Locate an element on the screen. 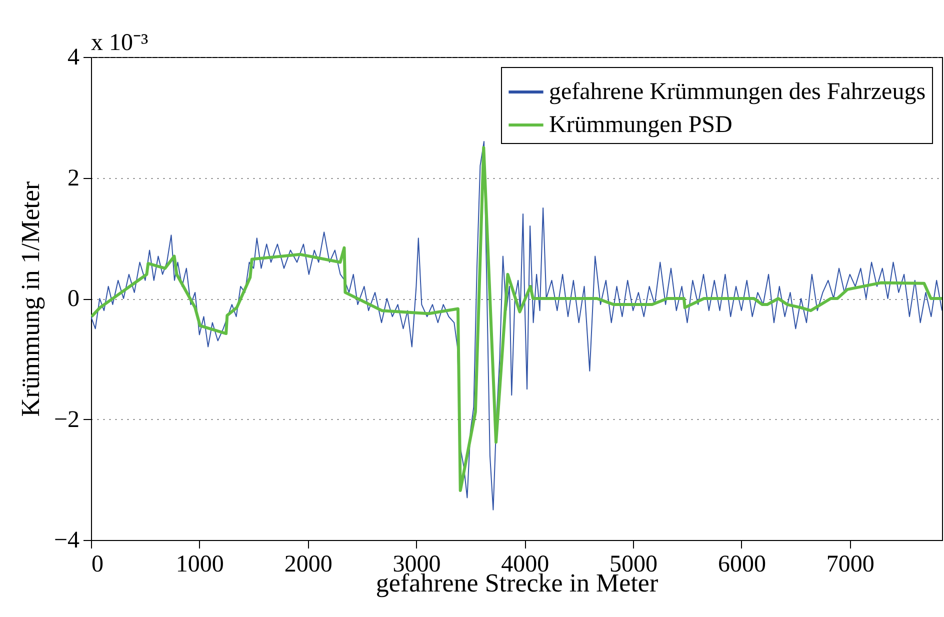 The height and width of the screenshot is (617, 944). x-tick-label: 7000 is located at coordinates (850, 565).